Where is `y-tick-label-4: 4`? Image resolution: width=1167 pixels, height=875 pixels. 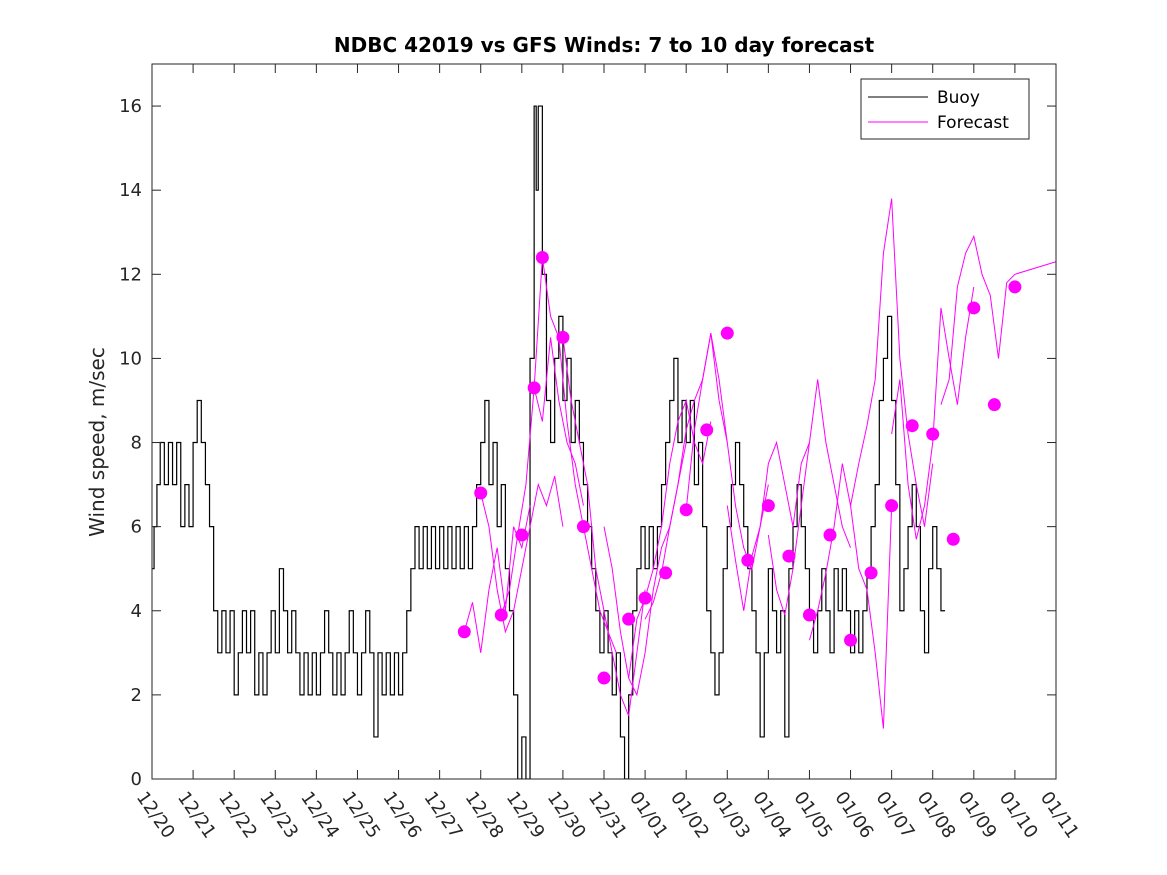
y-tick-label-4: 4 is located at coordinates (136, 611).